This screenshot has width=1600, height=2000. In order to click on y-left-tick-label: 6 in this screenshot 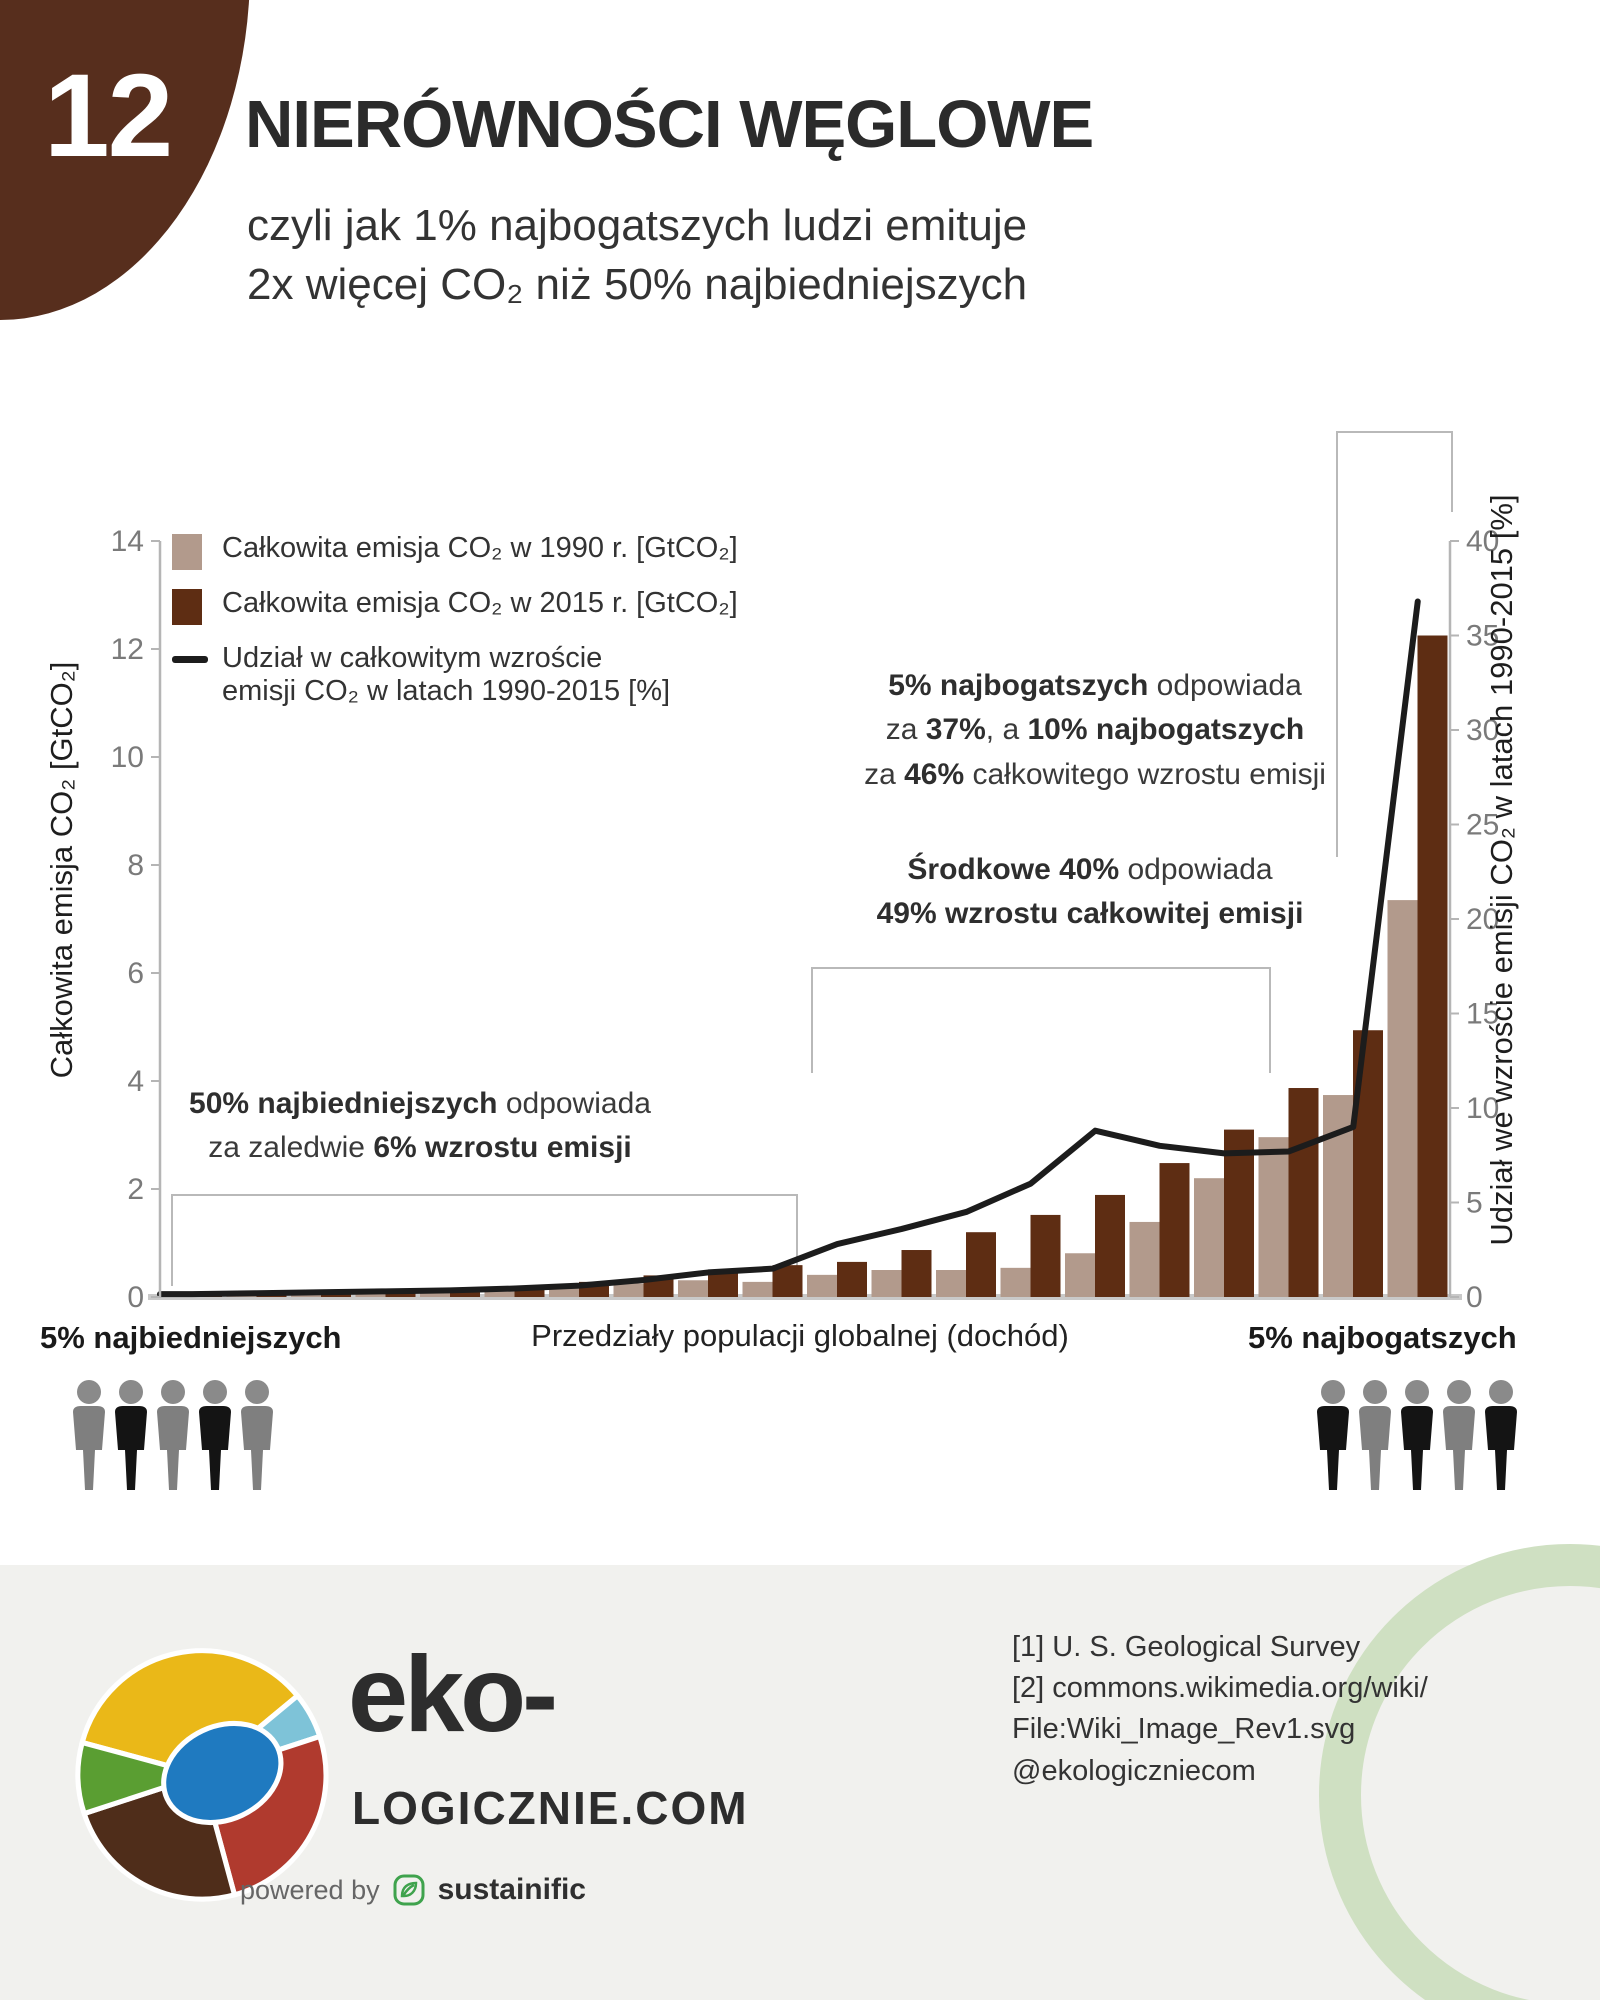, I will do `click(135, 973)`.